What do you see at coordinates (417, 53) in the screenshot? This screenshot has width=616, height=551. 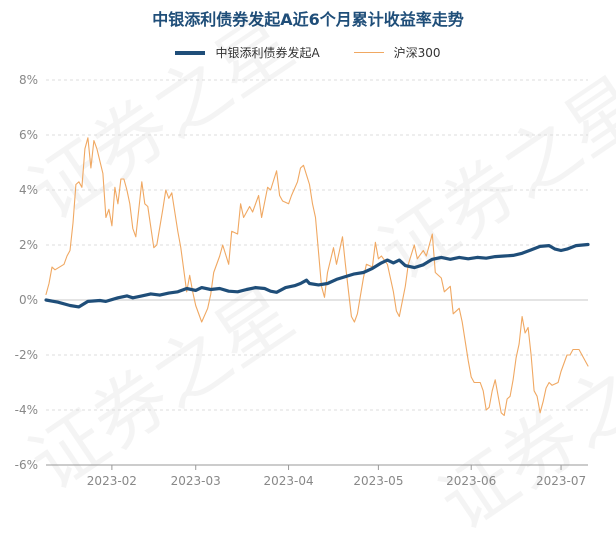 I see `legend-label-index: 沪深300` at bounding box center [417, 53].